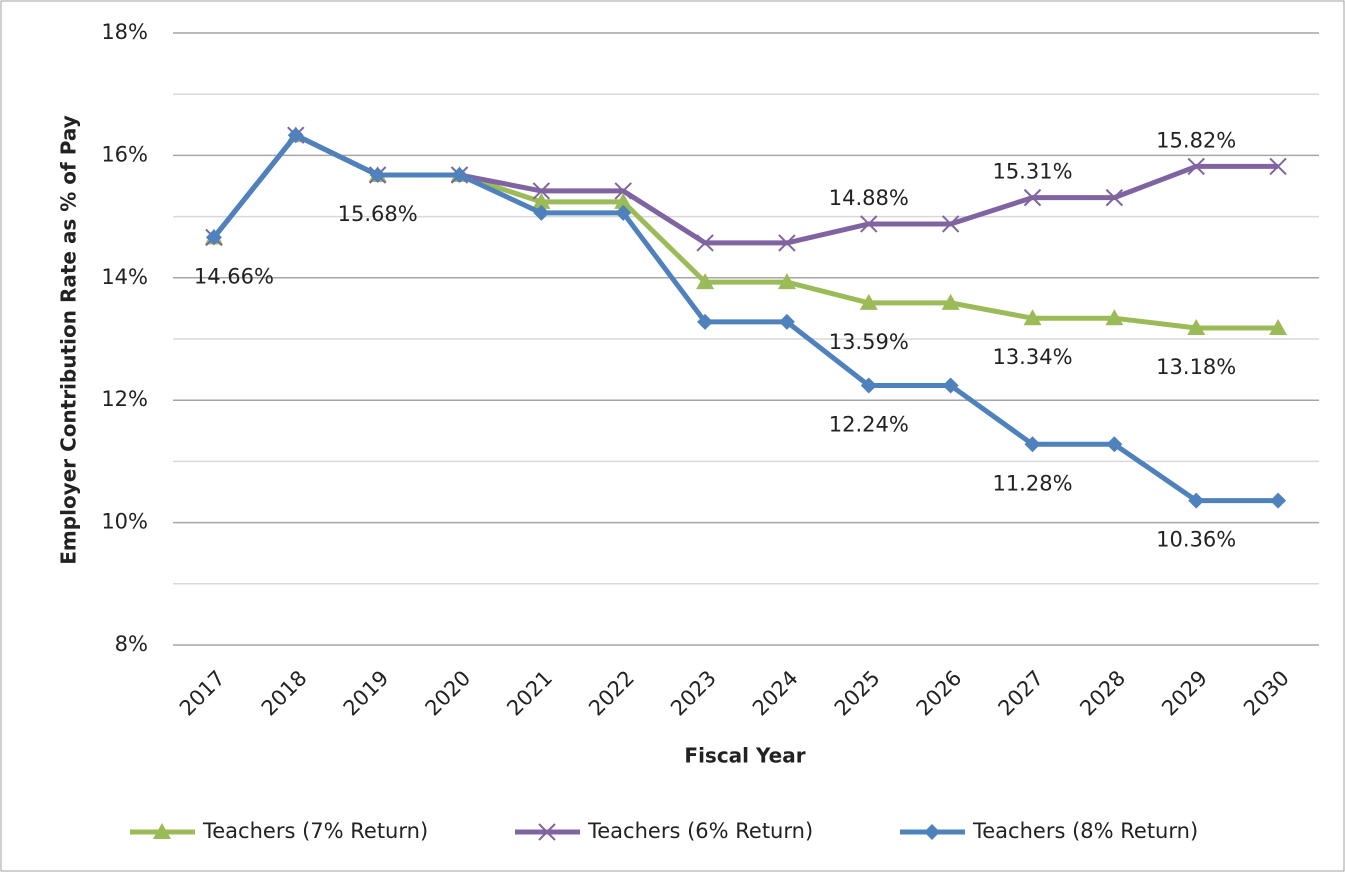  What do you see at coordinates (700, 831) in the screenshot?
I see `legend-label: Teachers (6% Return)` at bounding box center [700, 831].